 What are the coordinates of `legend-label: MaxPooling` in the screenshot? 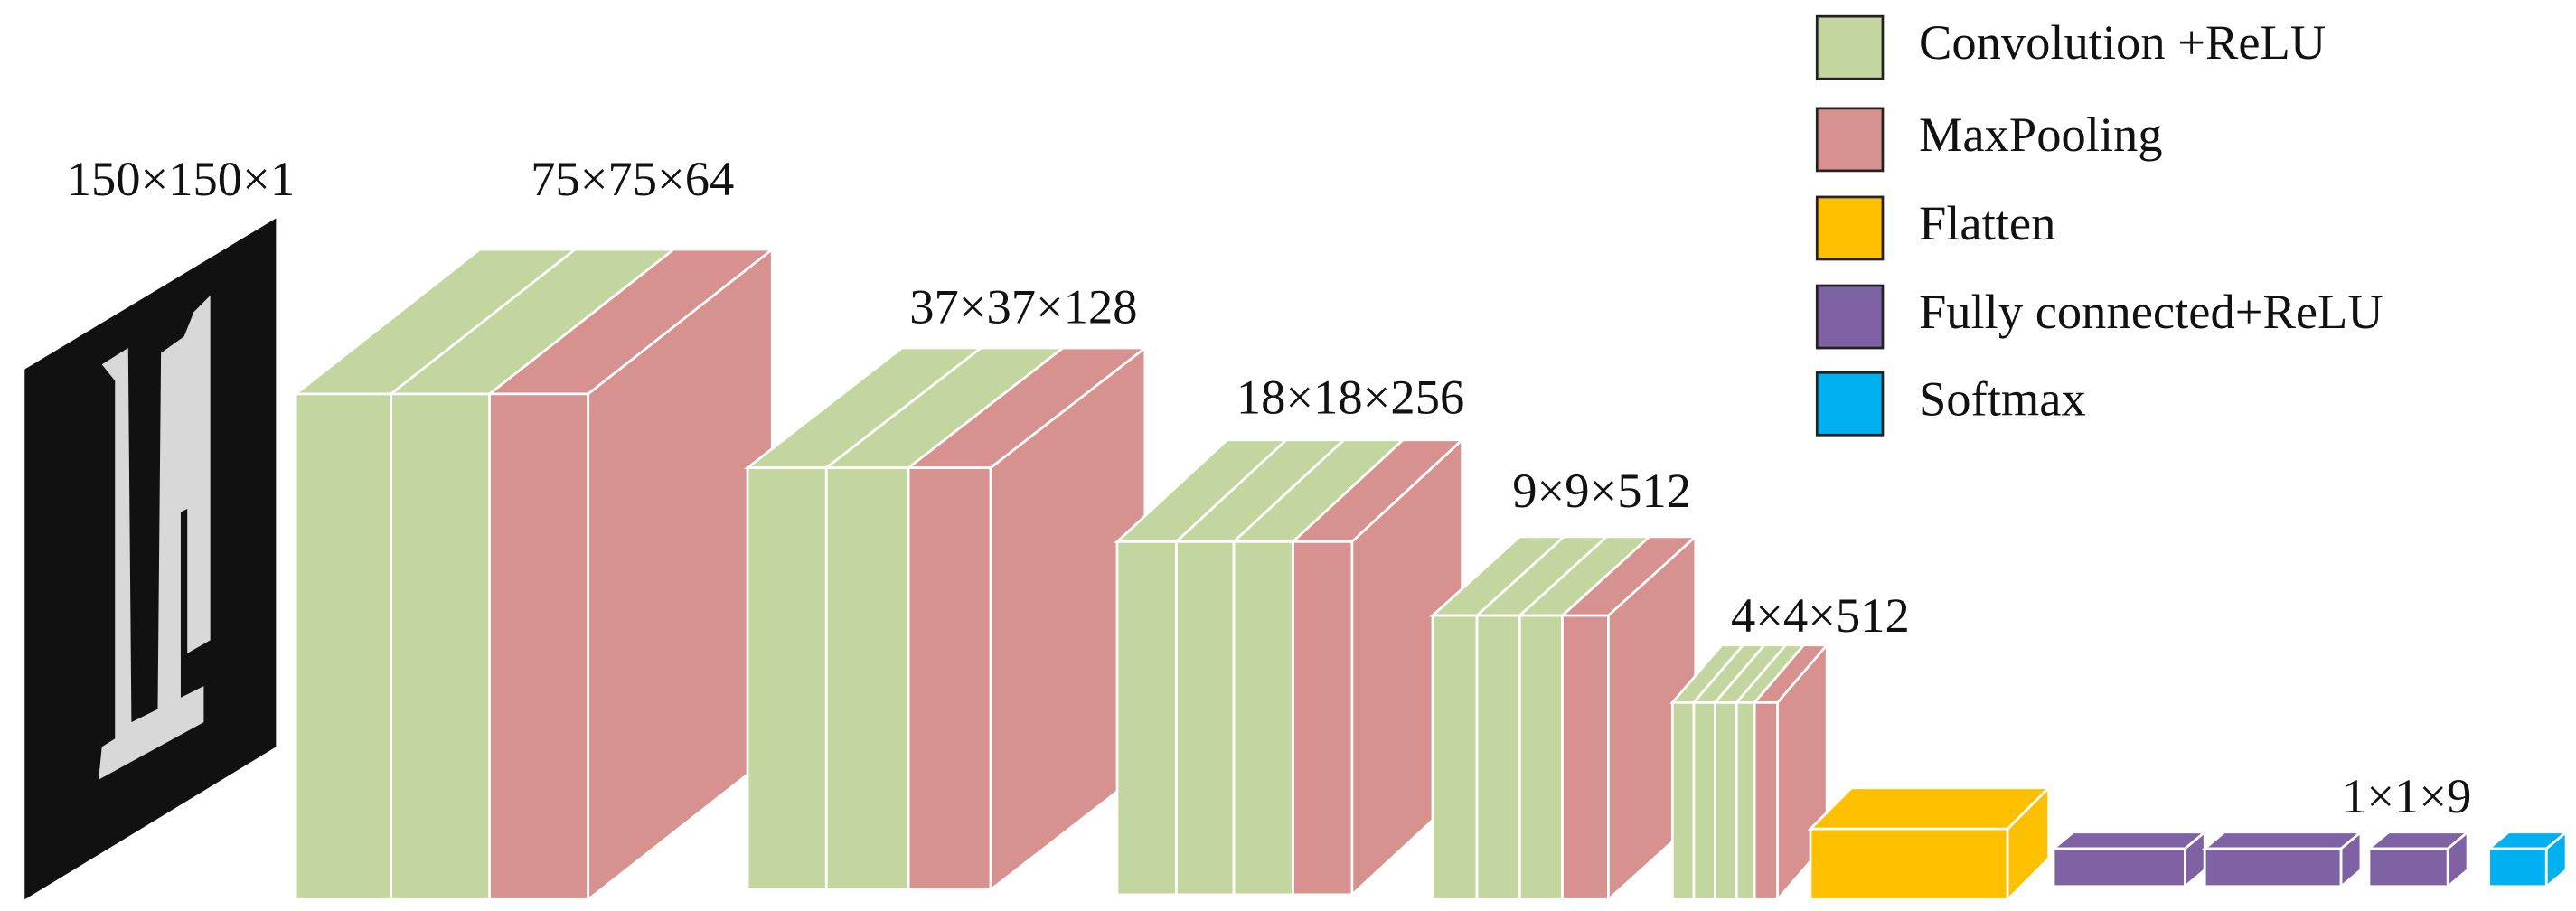 It's located at (2041, 134).